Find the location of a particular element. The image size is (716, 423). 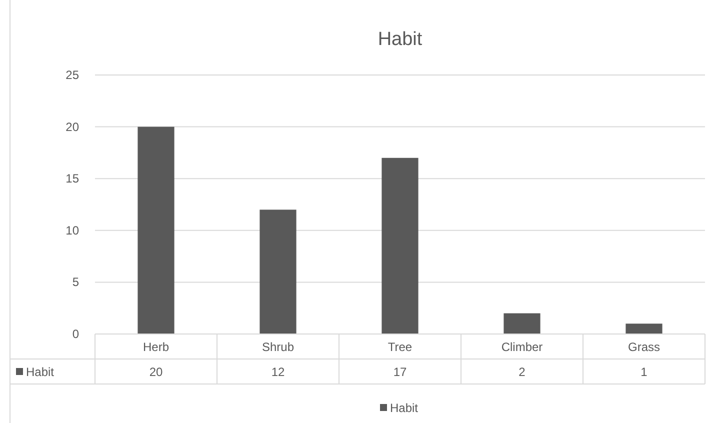

x-tick-label: Climber is located at coordinates (522, 347).